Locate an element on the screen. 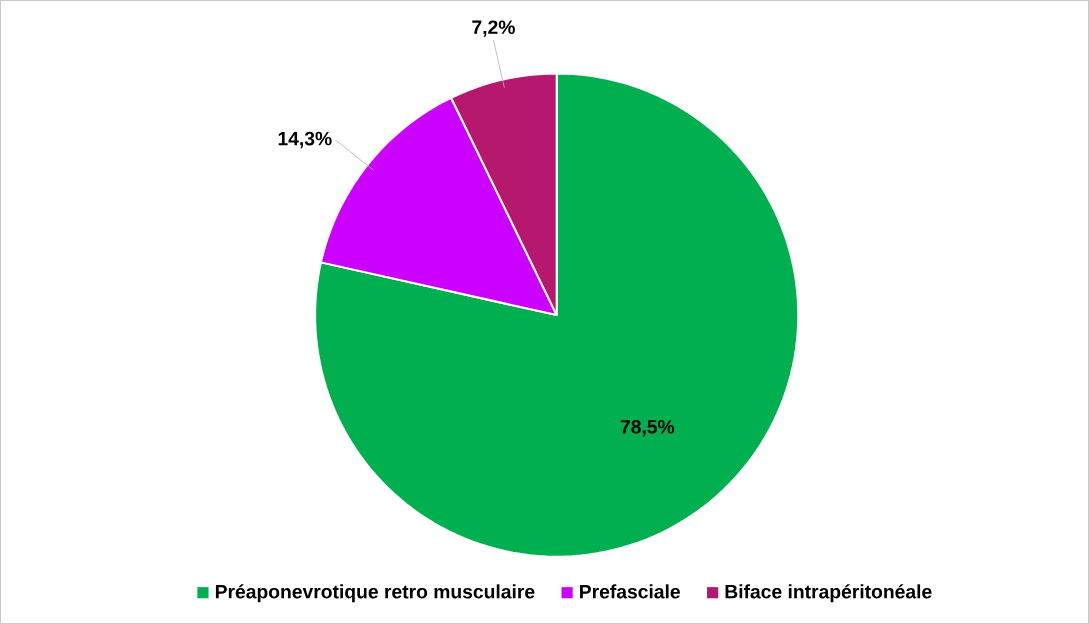  legend-label: Prefasciale is located at coordinates (630, 591).